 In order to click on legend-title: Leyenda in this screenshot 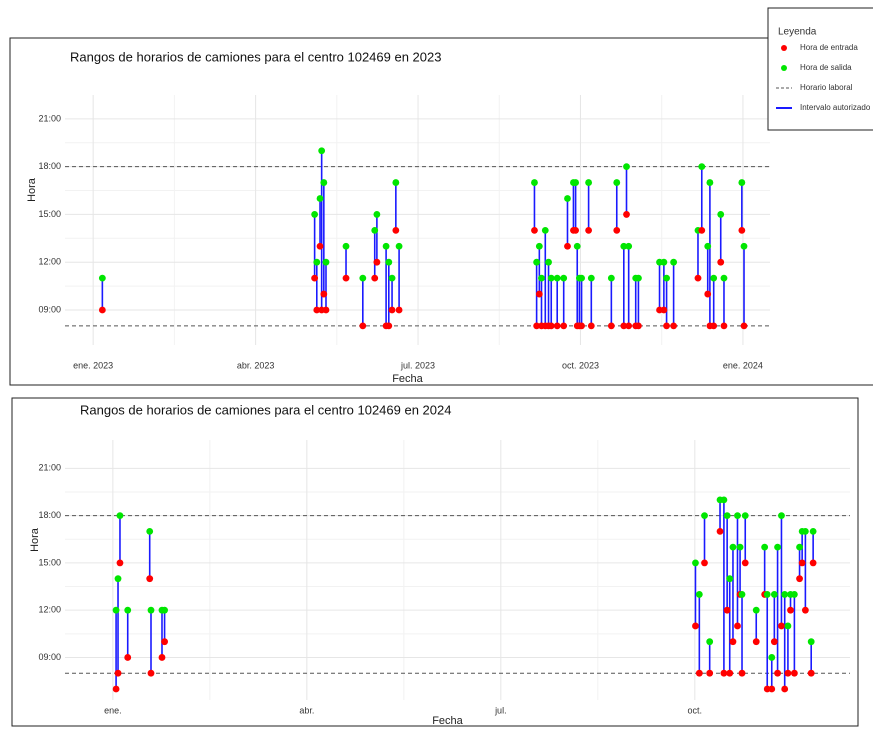, I will do `click(797, 32)`.